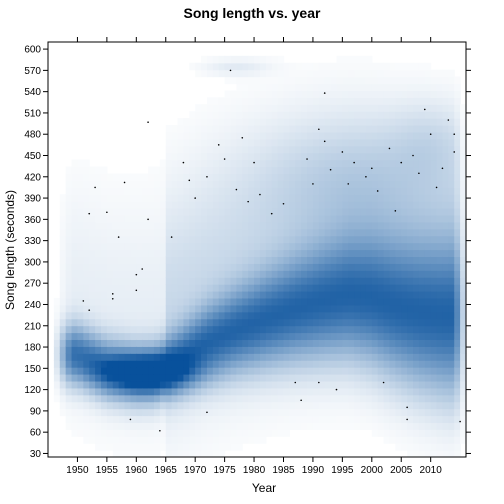 The width and height of the screenshot is (504, 504). I want to click on outlier-point, so click(348, 184).